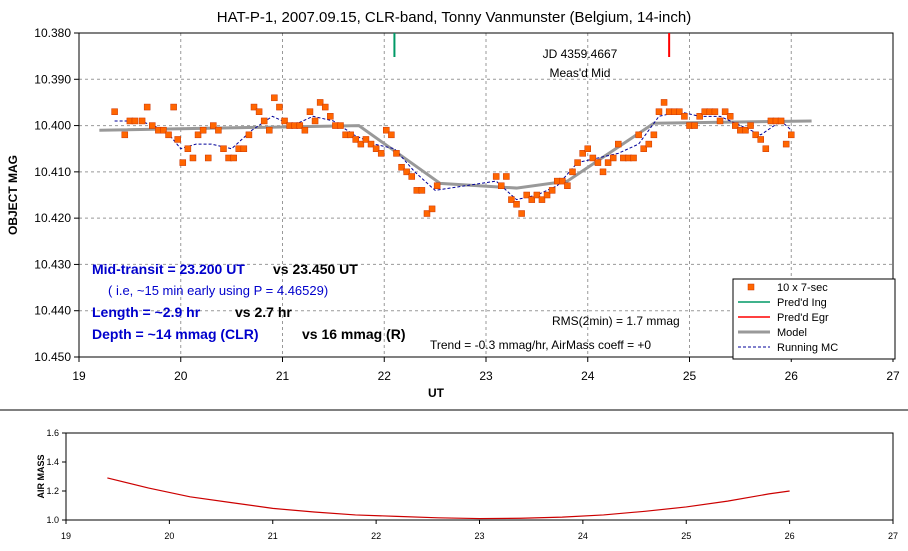  What do you see at coordinates (385, 376) in the screenshot?
I see `x-tick-label: 22` at bounding box center [385, 376].